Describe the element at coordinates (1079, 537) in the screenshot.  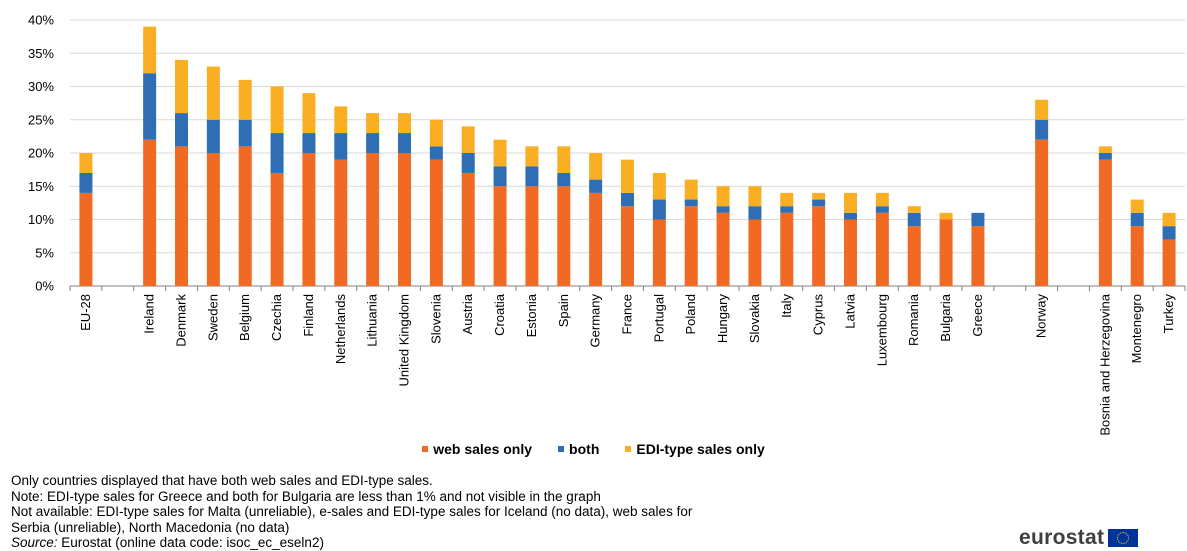
I see `eurostat-logo: eurostat` at that location.